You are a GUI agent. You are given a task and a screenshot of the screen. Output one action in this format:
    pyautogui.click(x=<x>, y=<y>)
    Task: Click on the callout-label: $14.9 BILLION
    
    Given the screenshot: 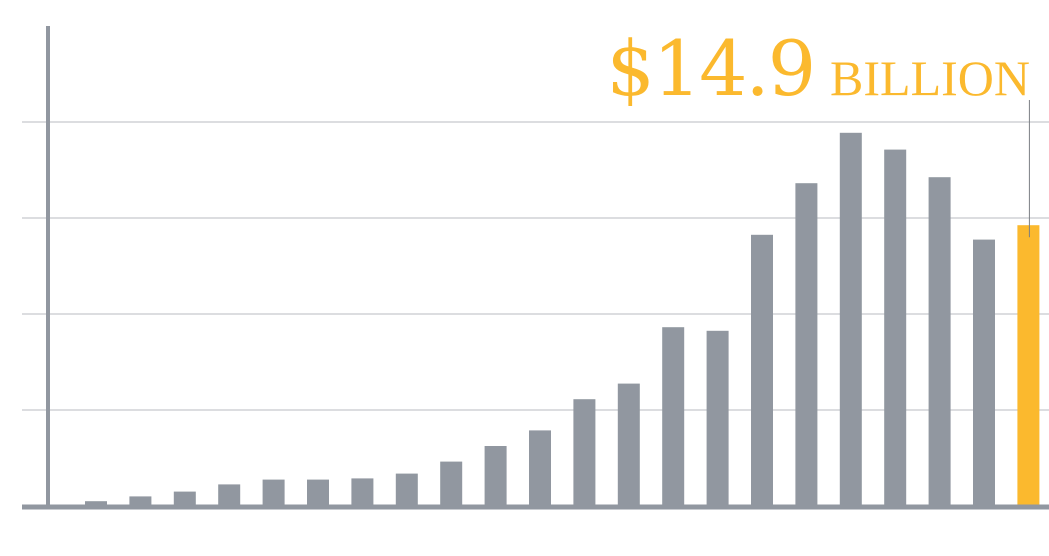 What is the action you would take?
    pyautogui.click(x=818, y=68)
    